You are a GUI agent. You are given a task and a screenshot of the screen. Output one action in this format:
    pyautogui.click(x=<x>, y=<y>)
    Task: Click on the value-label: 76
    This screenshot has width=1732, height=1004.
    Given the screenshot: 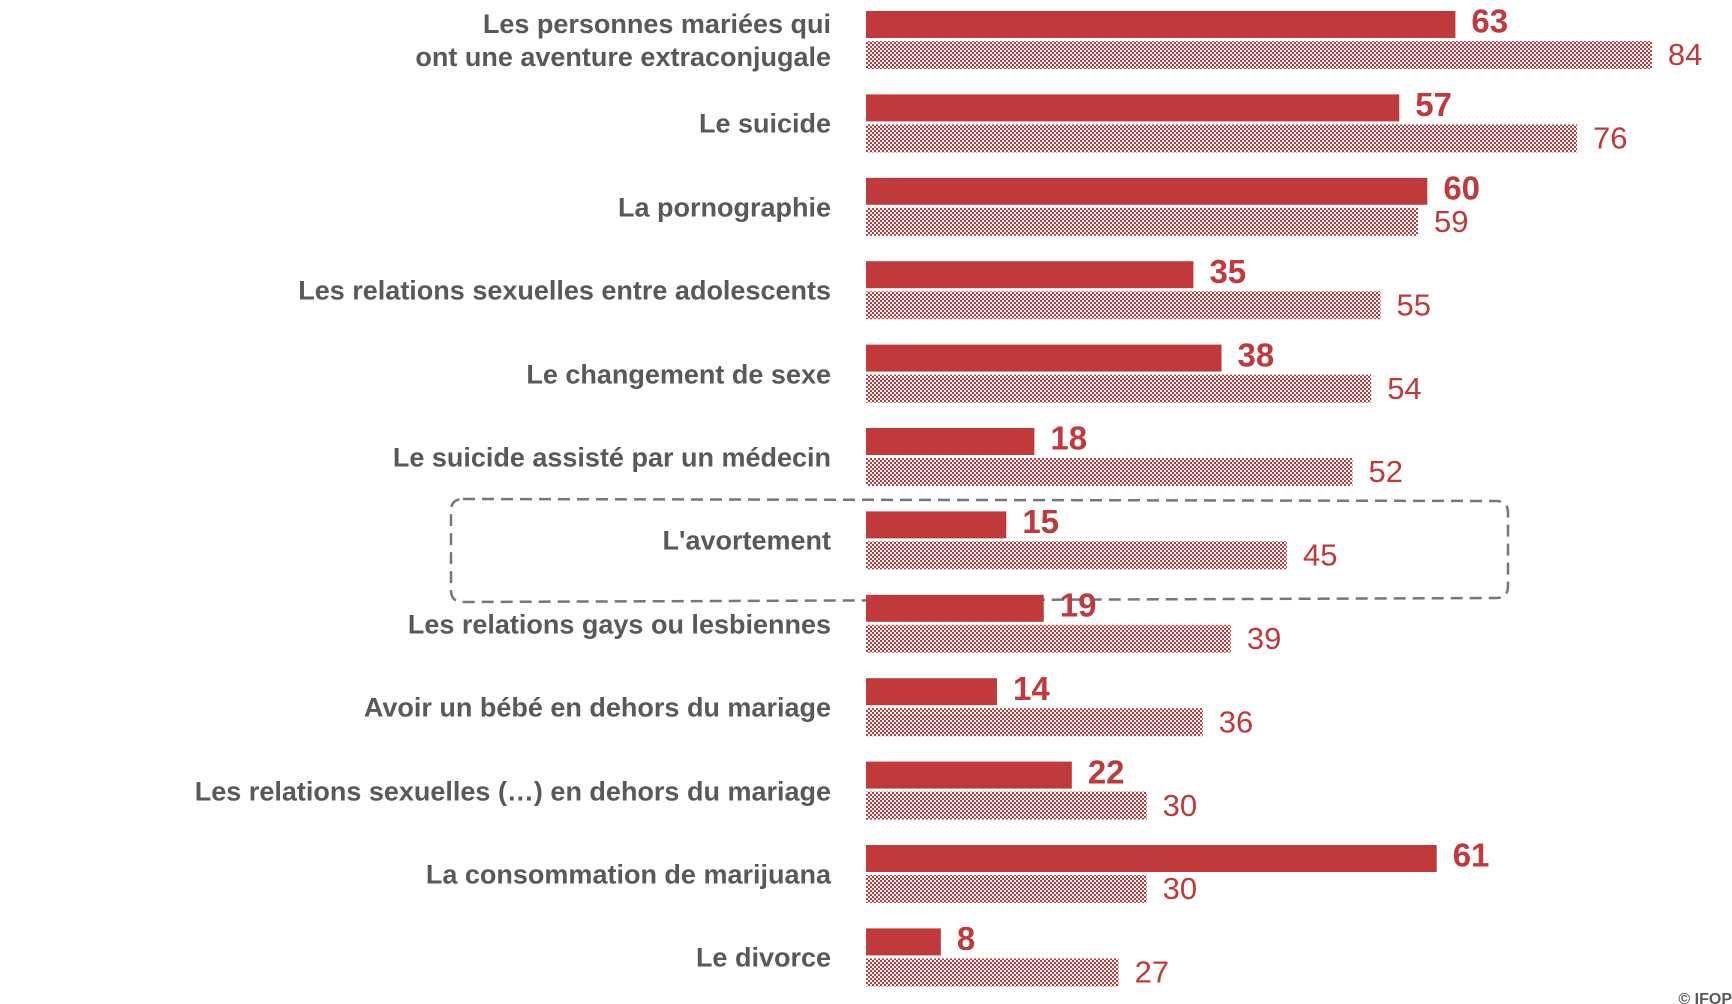 What is the action you would take?
    pyautogui.click(x=1610, y=138)
    